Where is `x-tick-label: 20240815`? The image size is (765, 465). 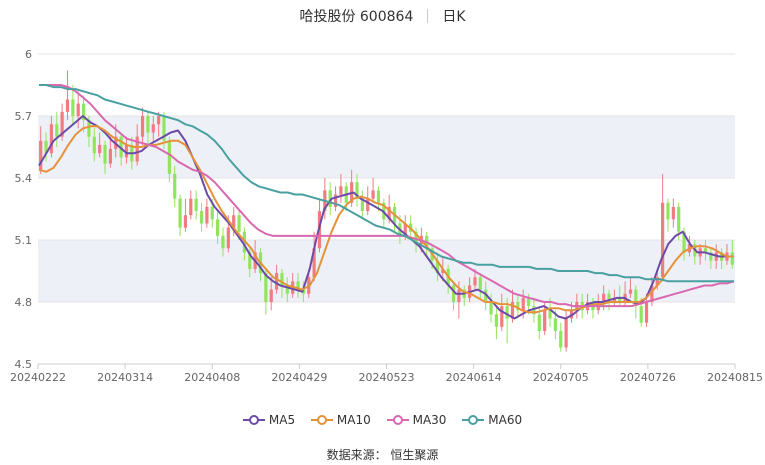 x-tick-label: 20240815 is located at coordinates (735, 377).